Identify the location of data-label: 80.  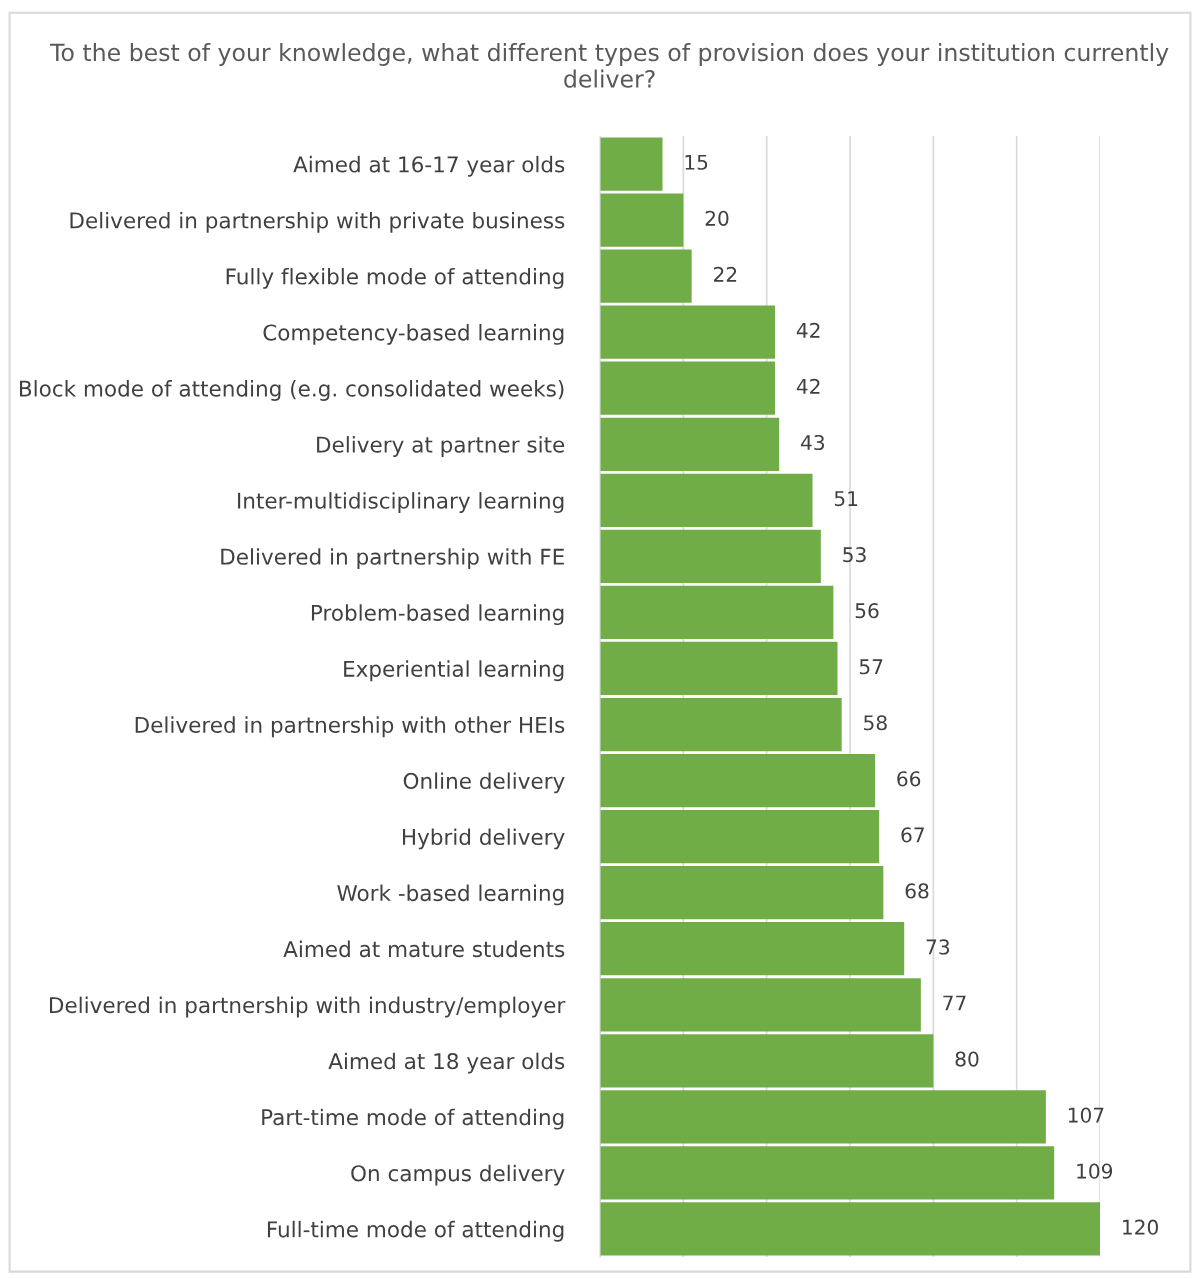
(967, 1059).